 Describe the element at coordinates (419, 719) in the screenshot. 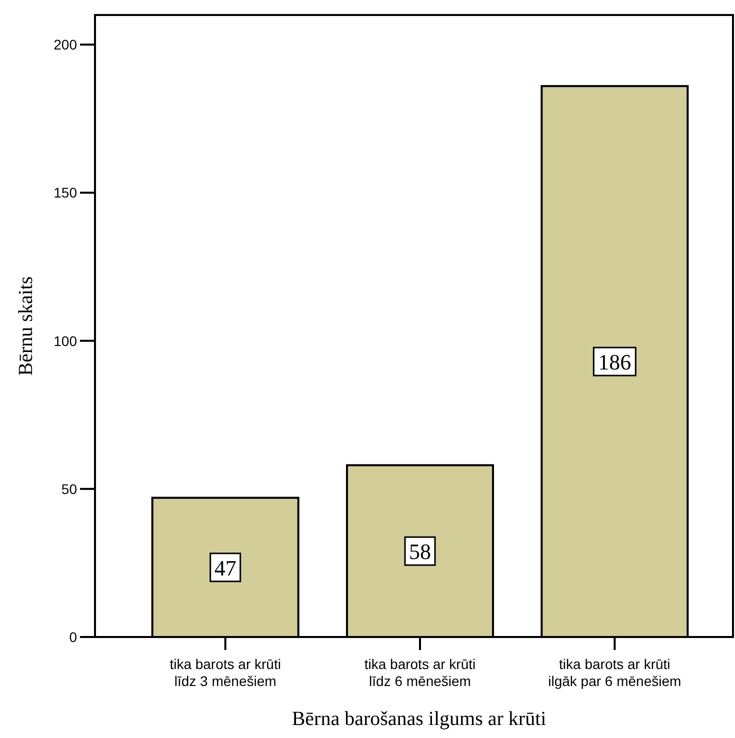

I see `x-axis-title: Bērna barošanas ilgums ar krūti` at that location.